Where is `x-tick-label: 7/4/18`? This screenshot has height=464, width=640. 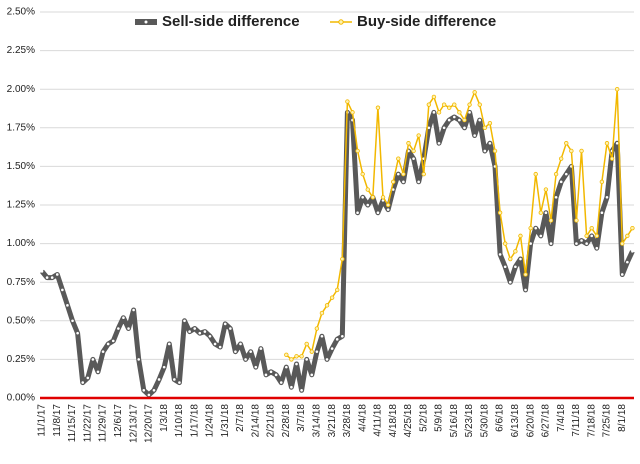 x-tick-label: 7/4/18 is located at coordinates (561, 418).